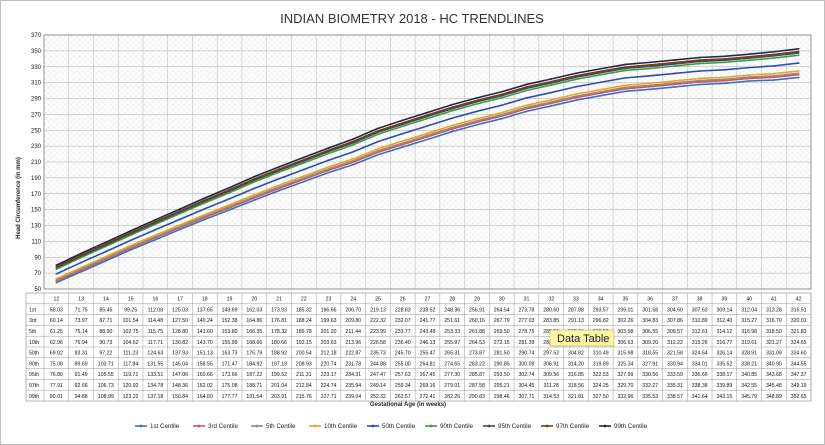 The width and height of the screenshot is (825, 445). What do you see at coordinates (749, 354) in the screenshot?
I see `table-cell: 328.91` at bounding box center [749, 354].